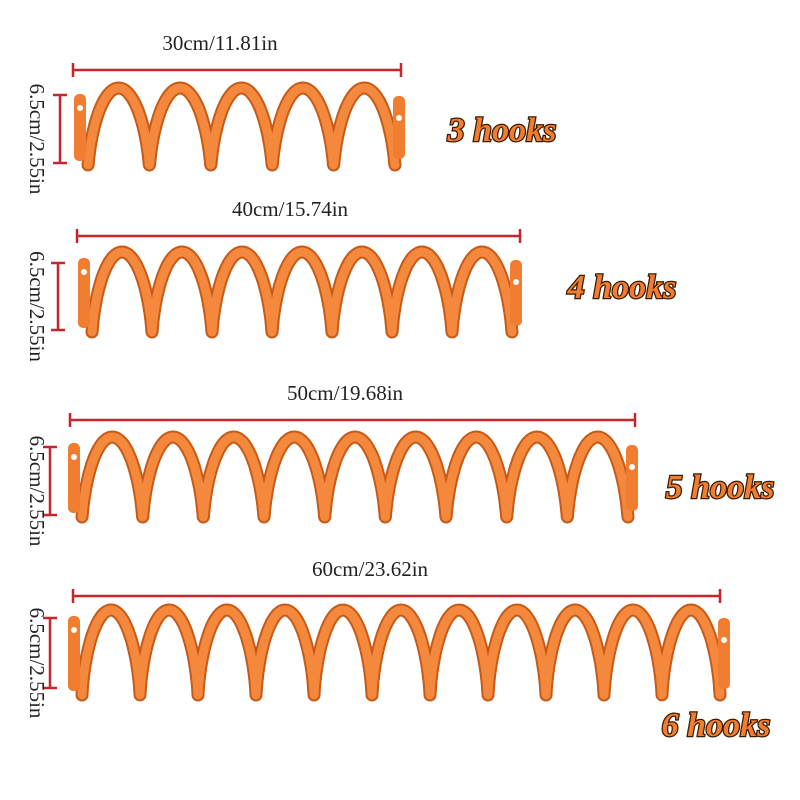 Image resolution: width=800 pixels, height=800 pixels. Describe the element at coordinates (345, 393) in the screenshot. I see `width-label: 50cm/19.68in` at that location.